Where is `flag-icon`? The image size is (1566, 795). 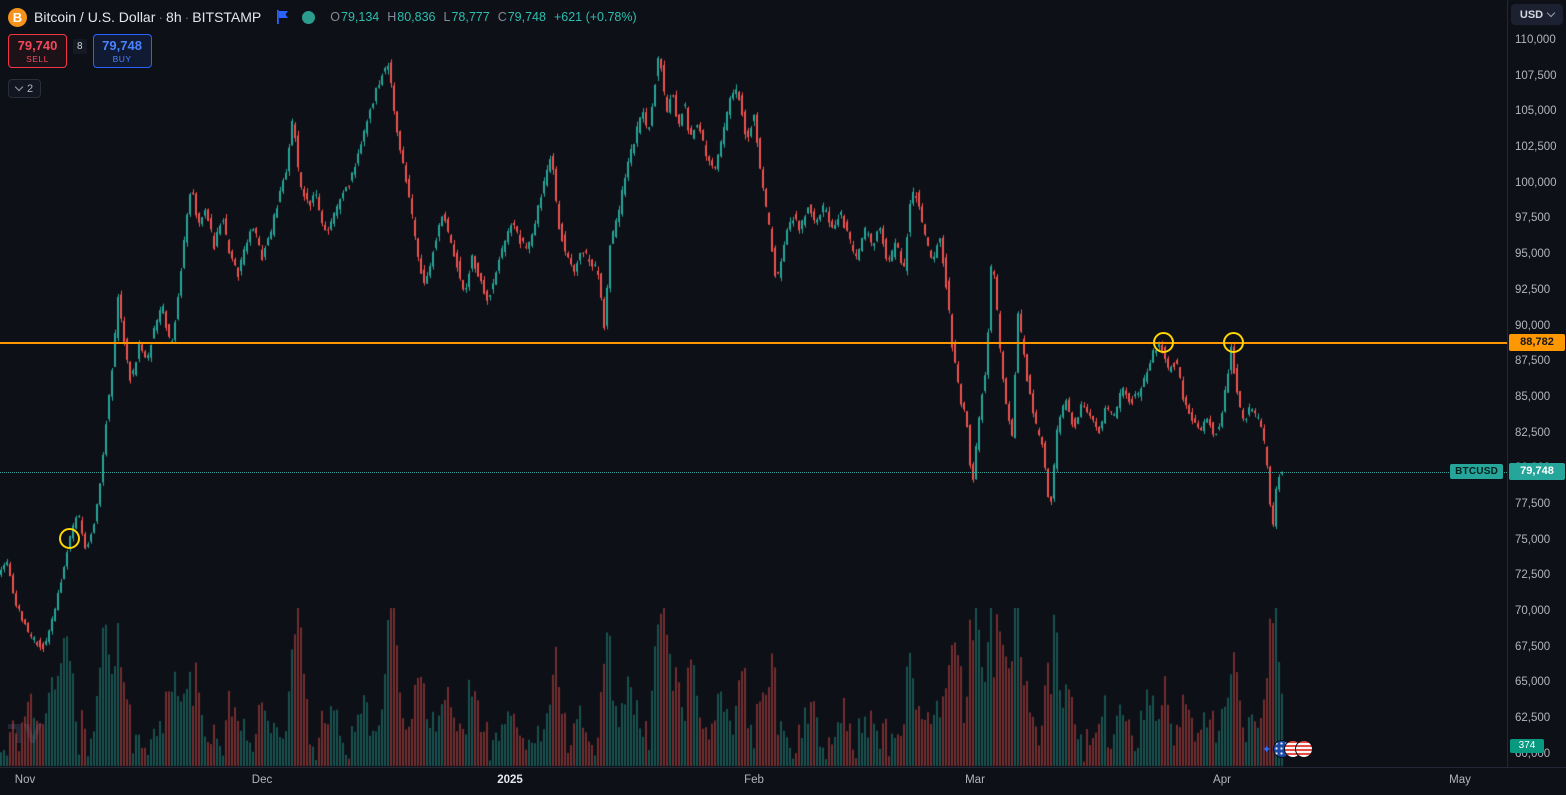 flag-icon is located at coordinates (282, 17).